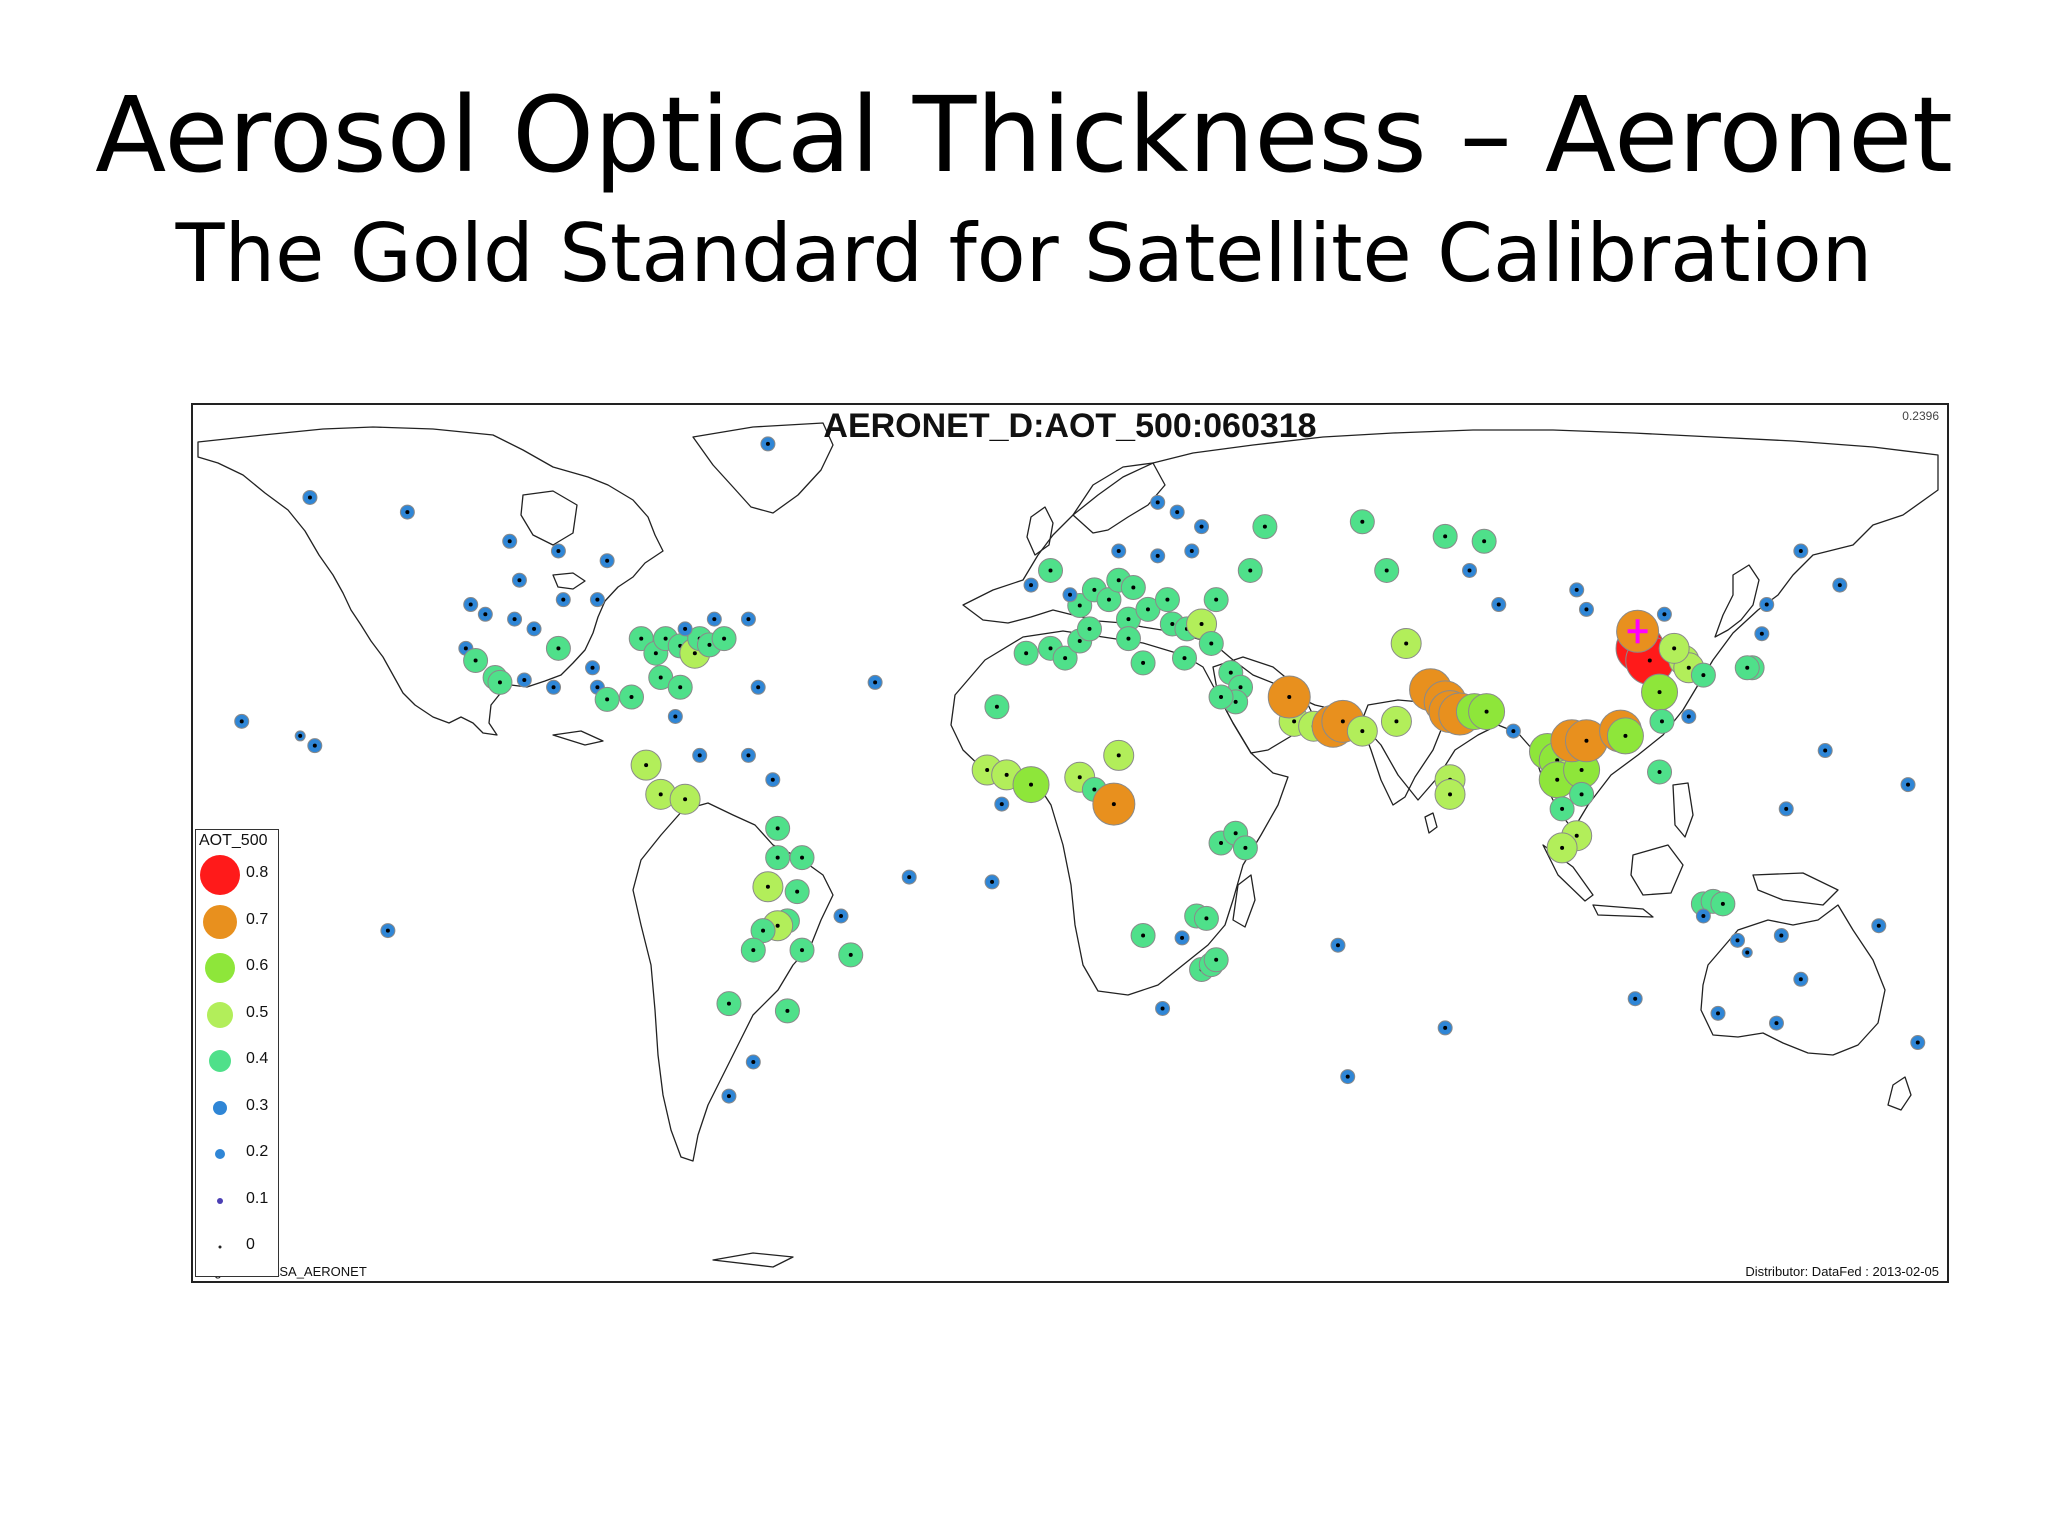  What do you see at coordinates (233, 840) in the screenshot?
I see `legend-title: AOT_500` at bounding box center [233, 840].